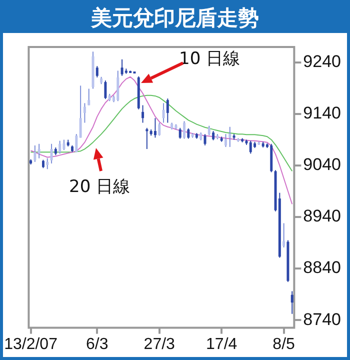 The width and height of the screenshot is (350, 360). I want to click on y-tick-label: 8740, so click(322, 319).